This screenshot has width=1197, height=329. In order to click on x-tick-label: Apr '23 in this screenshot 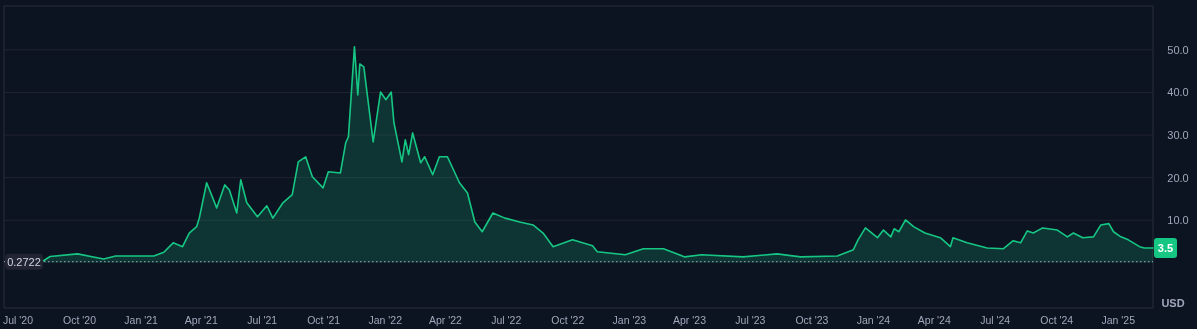, I will do `click(690, 320)`.